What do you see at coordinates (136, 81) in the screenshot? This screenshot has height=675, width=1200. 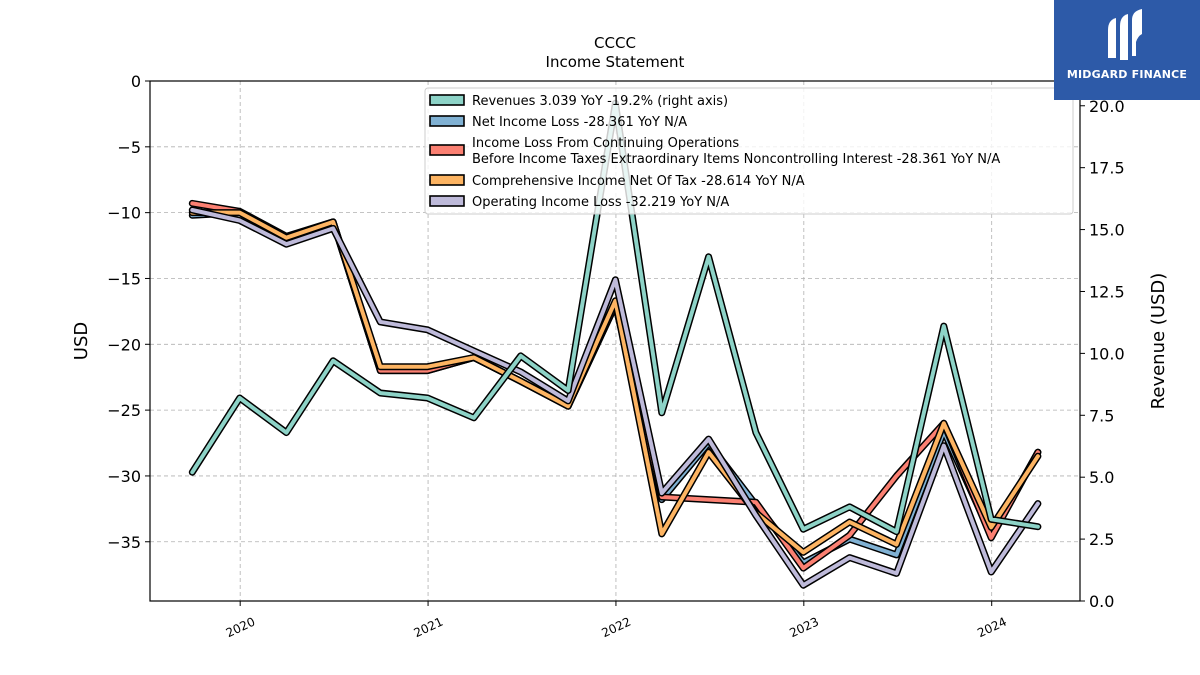 I see `left-tick-label: 0` at bounding box center [136, 81].